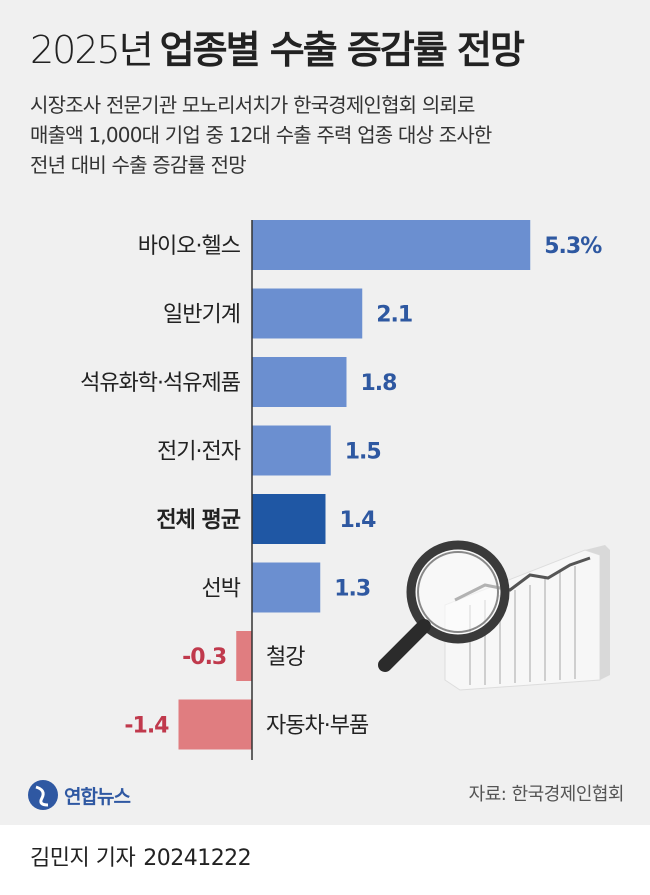 The width and height of the screenshot is (650, 895). What do you see at coordinates (394, 315) in the screenshot?
I see `value-label: 2.1` at bounding box center [394, 315].